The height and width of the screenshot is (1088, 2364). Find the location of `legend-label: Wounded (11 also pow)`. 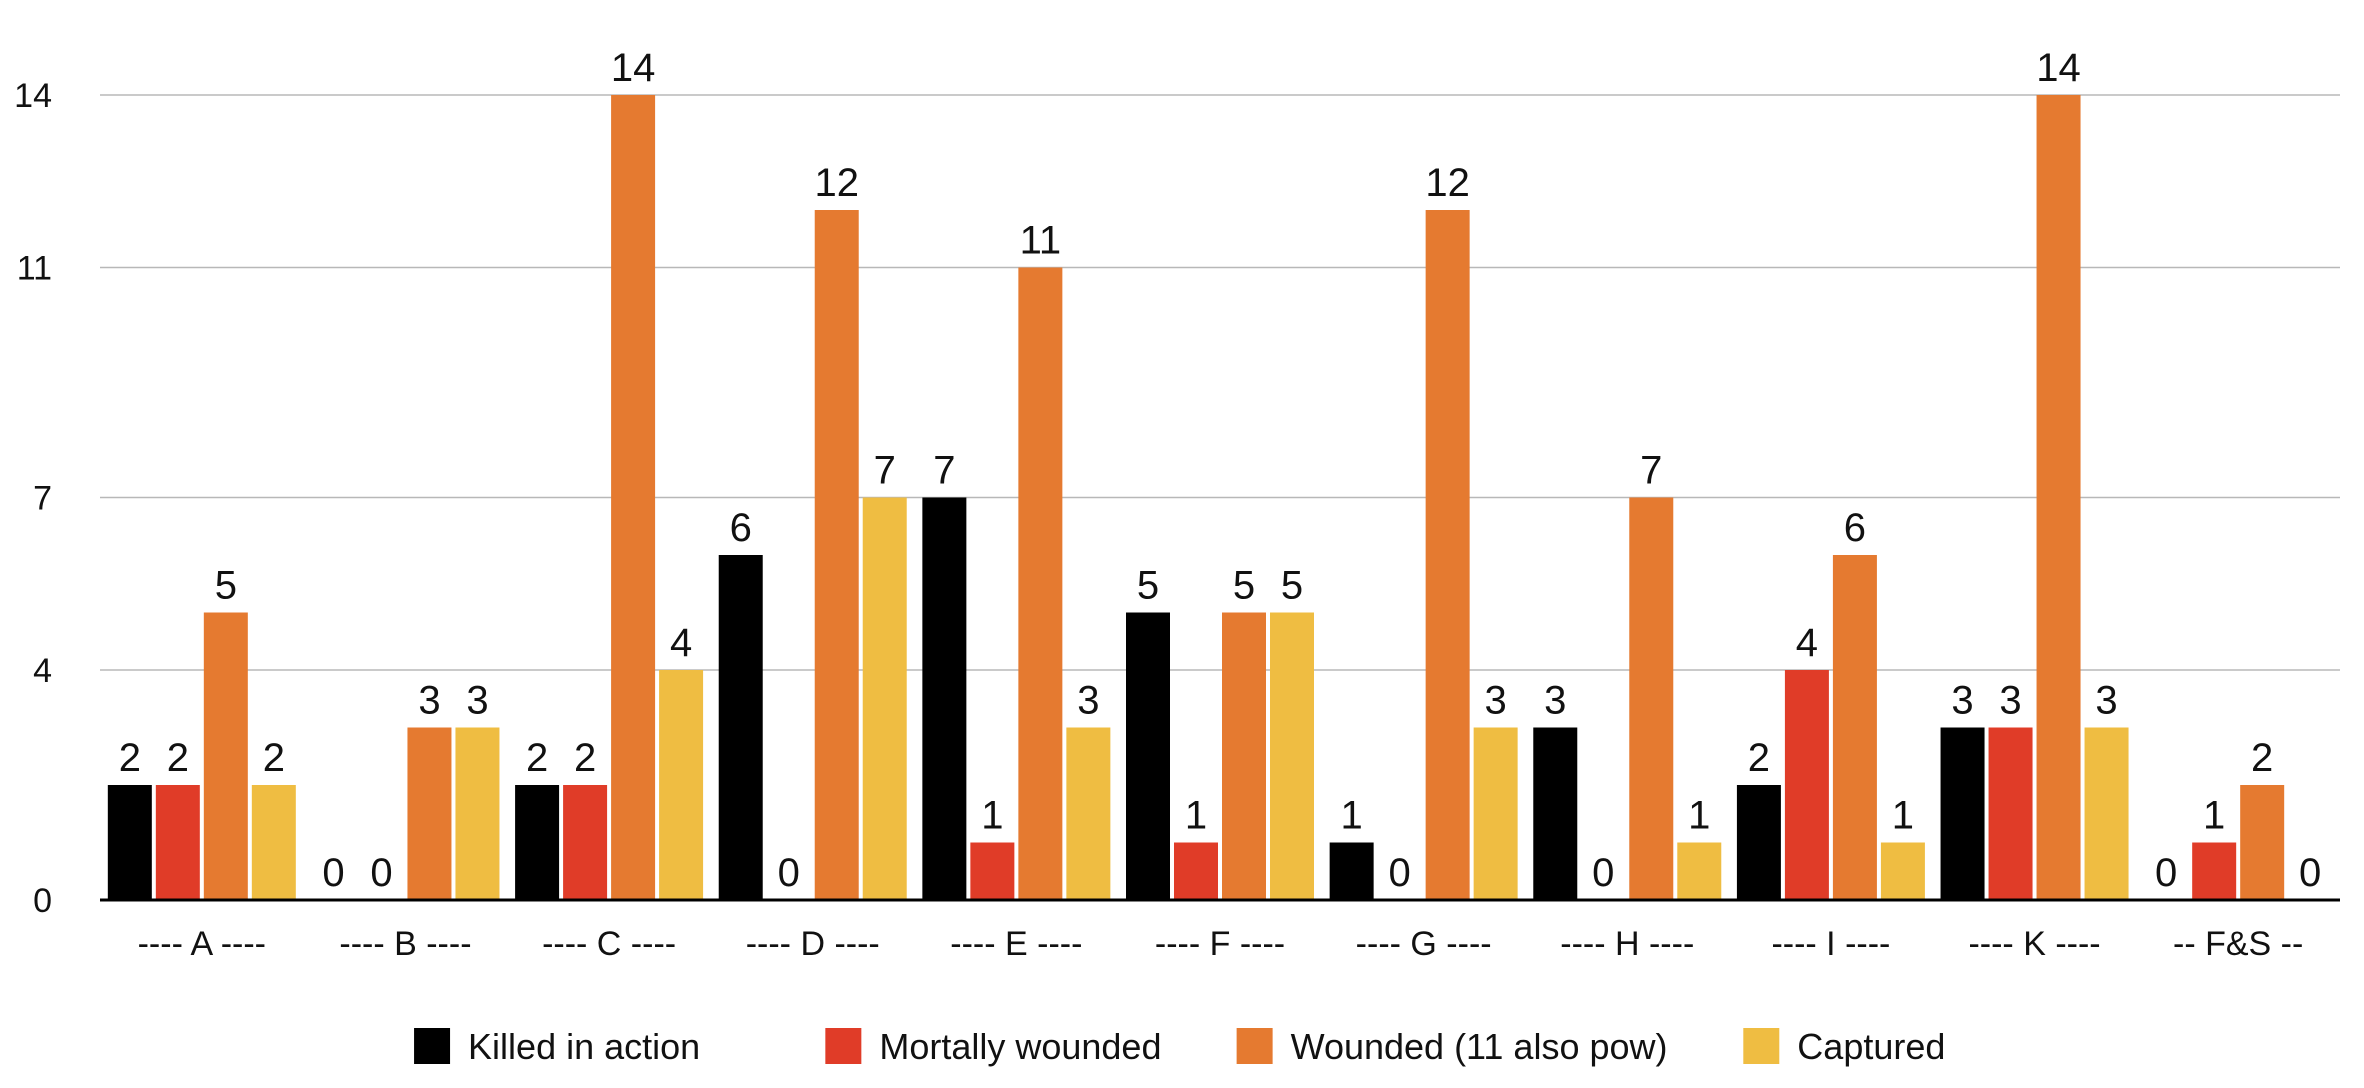

legend-label: Wounded (11 also pow) is located at coordinates (1479, 1046).